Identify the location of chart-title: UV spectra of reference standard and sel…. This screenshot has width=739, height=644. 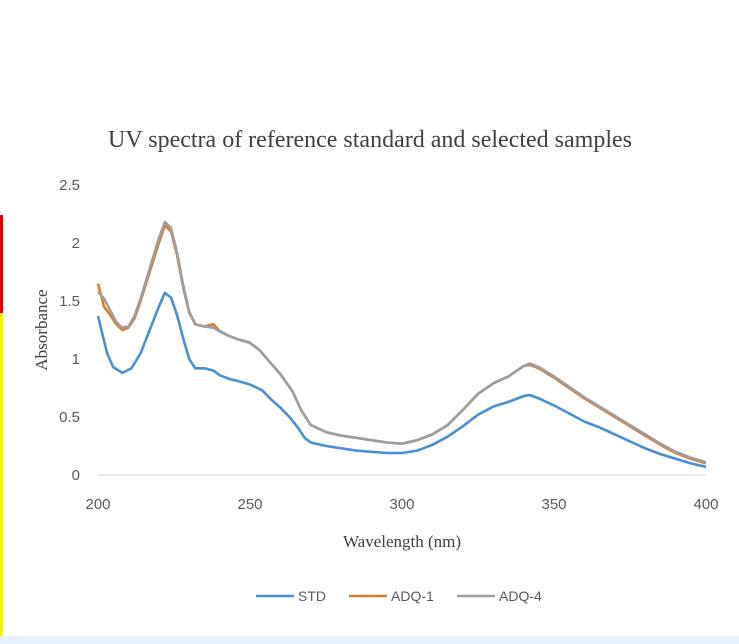
(370, 140).